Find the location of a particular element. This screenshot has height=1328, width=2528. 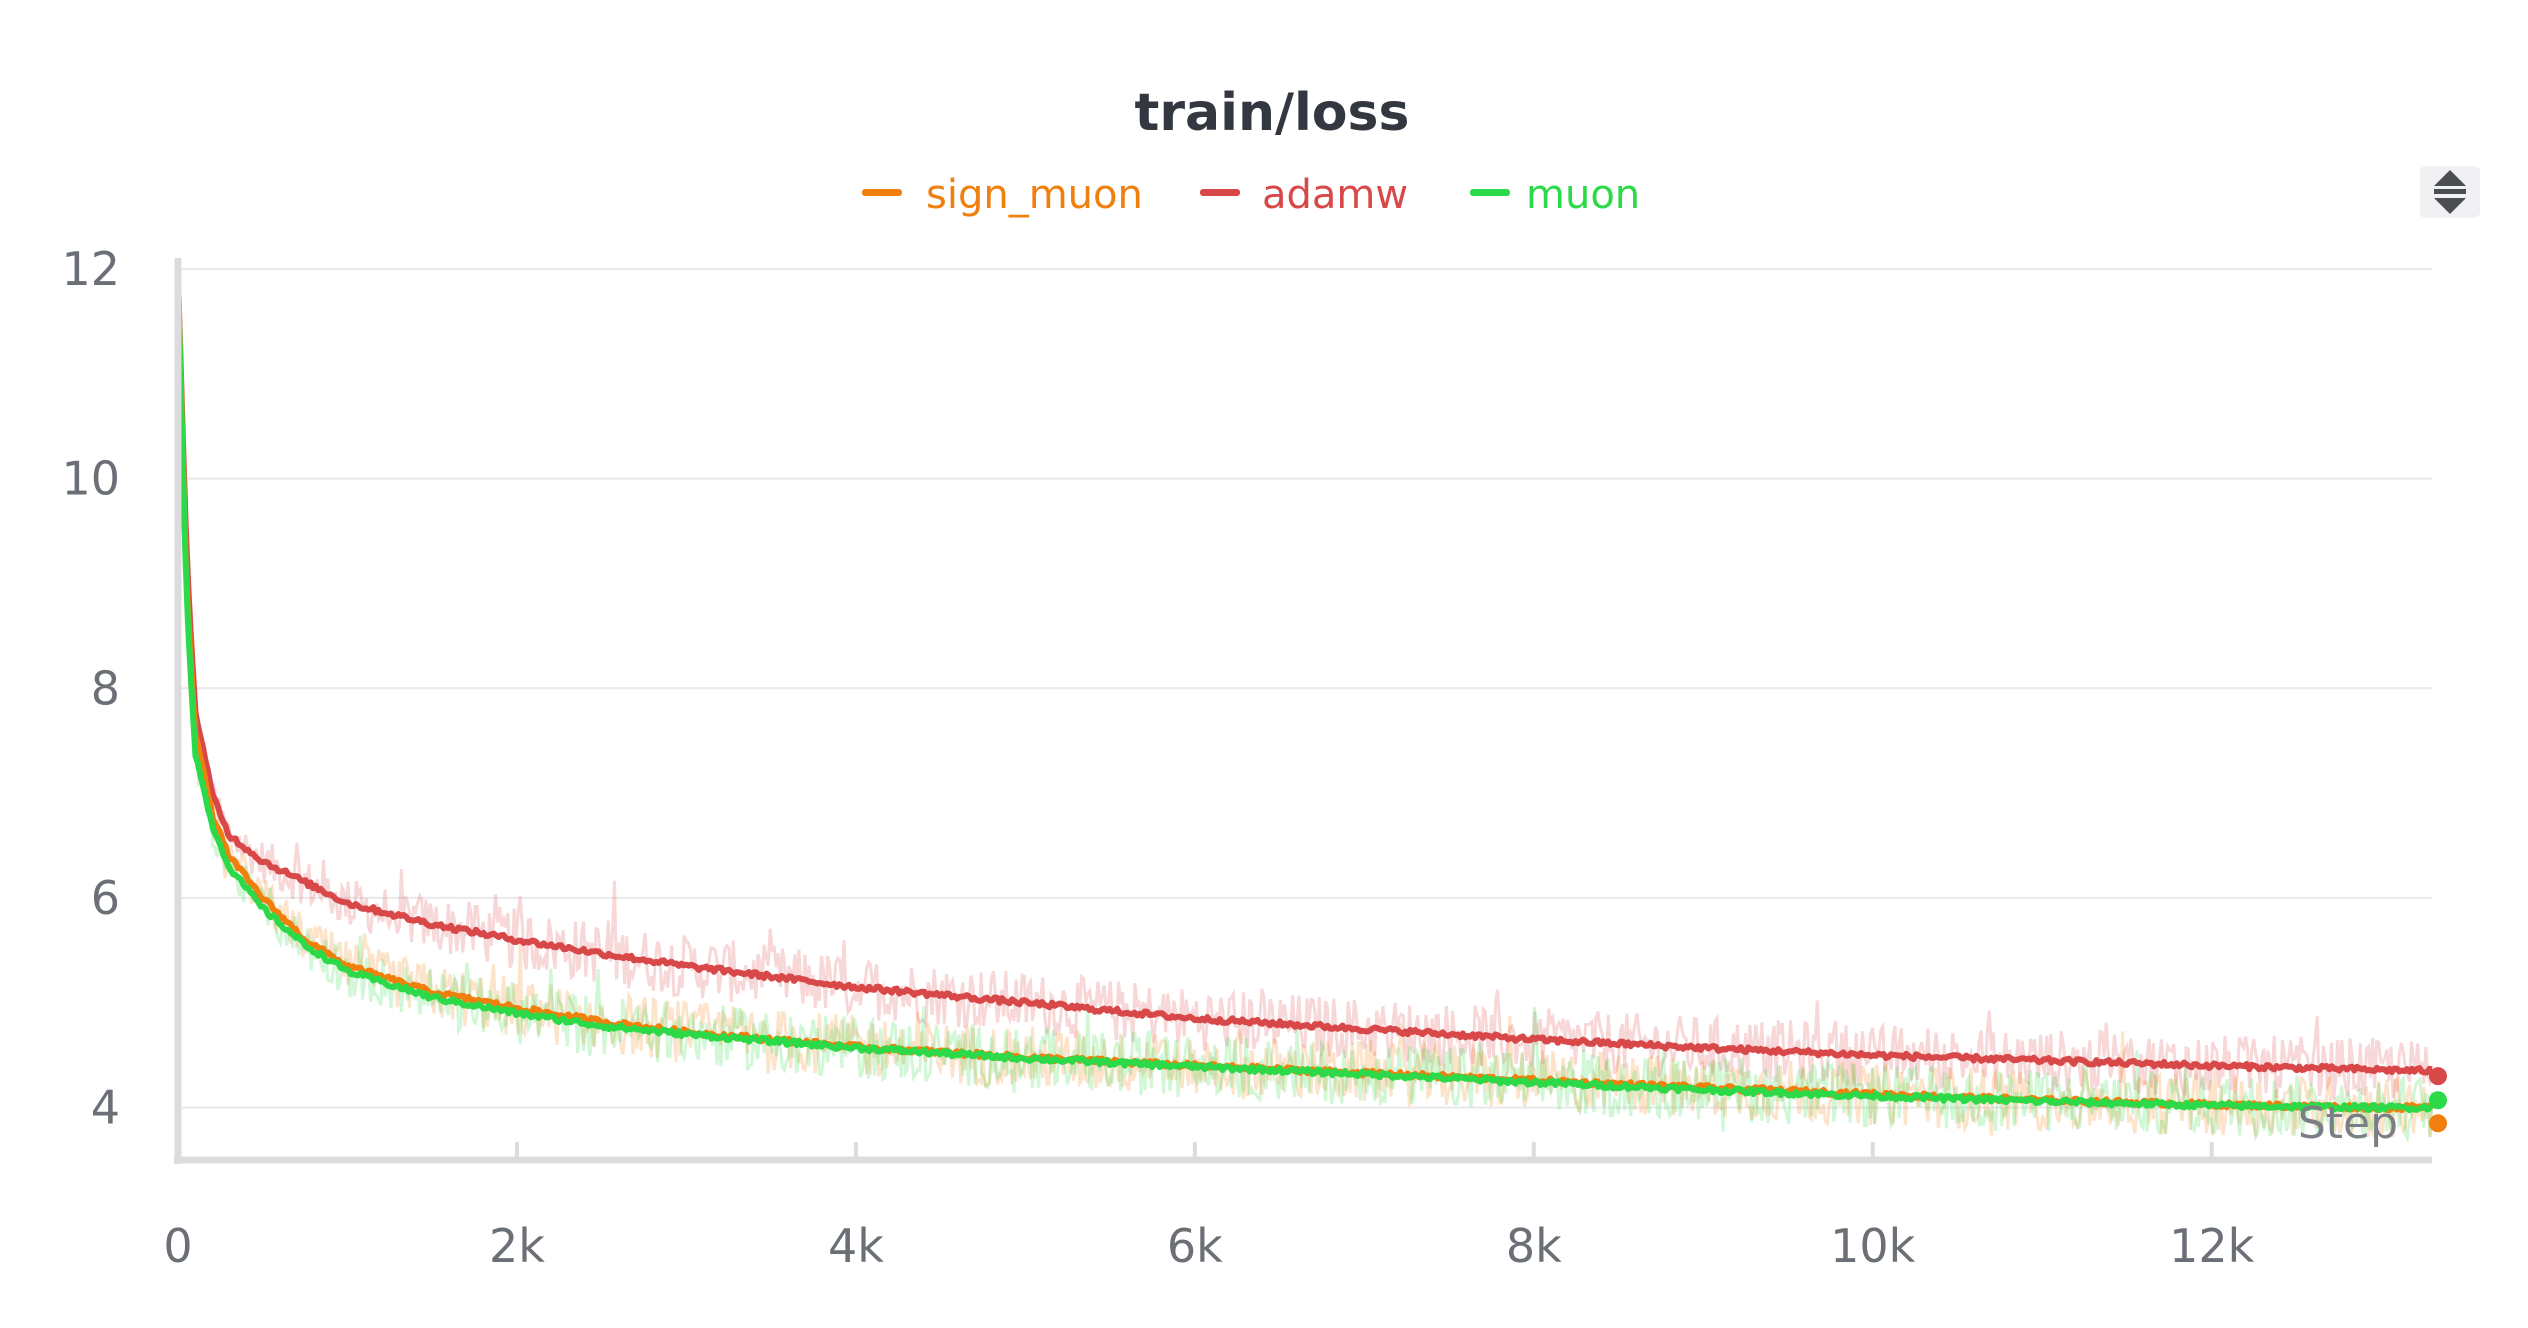

x-tick-label: 2k is located at coordinates (517, 1246).